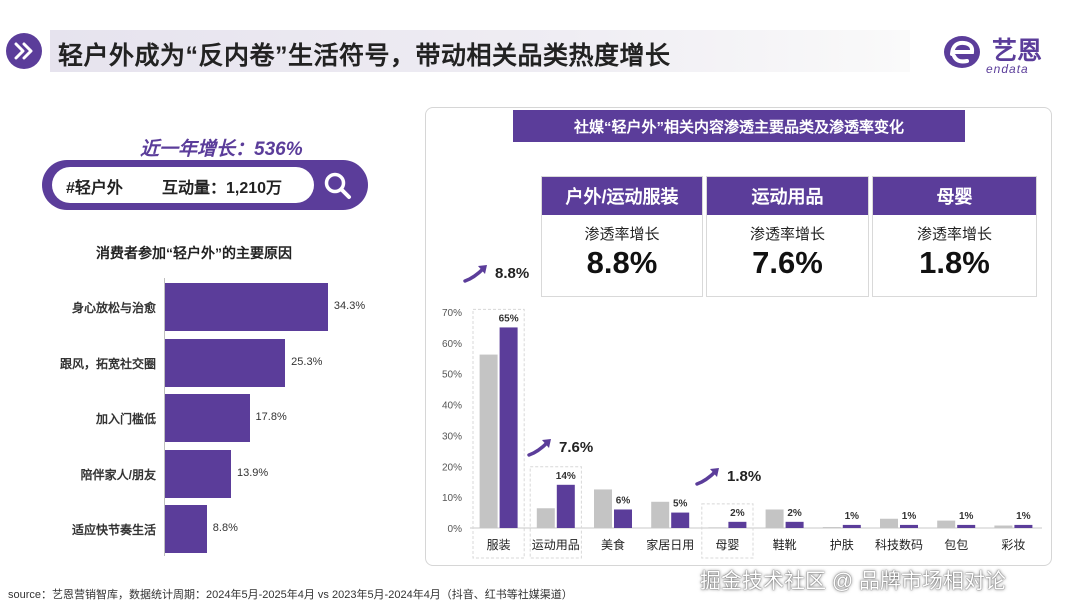 Image resolution: width=1080 pixels, height=608 pixels. What do you see at coordinates (727, 545) in the screenshot?
I see `x-category-label: 母婴` at bounding box center [727, 545].